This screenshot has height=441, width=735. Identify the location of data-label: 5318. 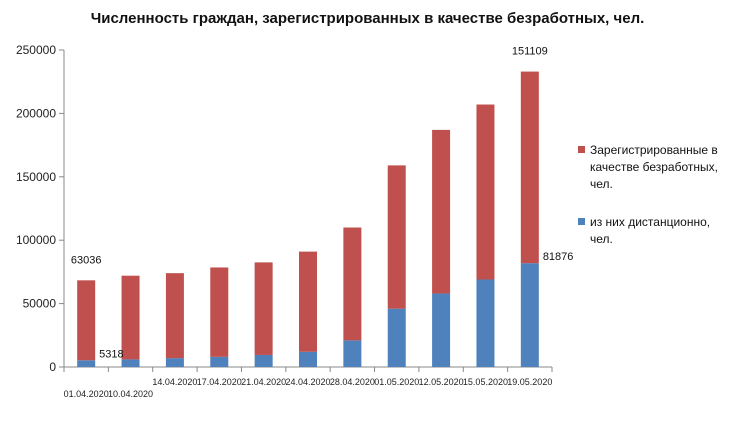
(111, 354).